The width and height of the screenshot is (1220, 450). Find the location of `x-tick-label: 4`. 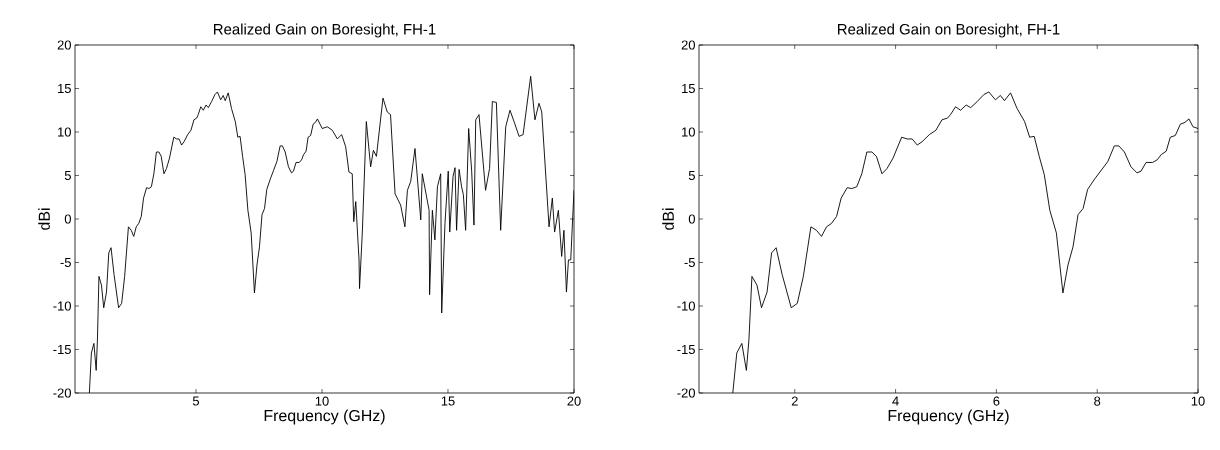

x-tick-label: 4 is located at coordinates (895, 401).